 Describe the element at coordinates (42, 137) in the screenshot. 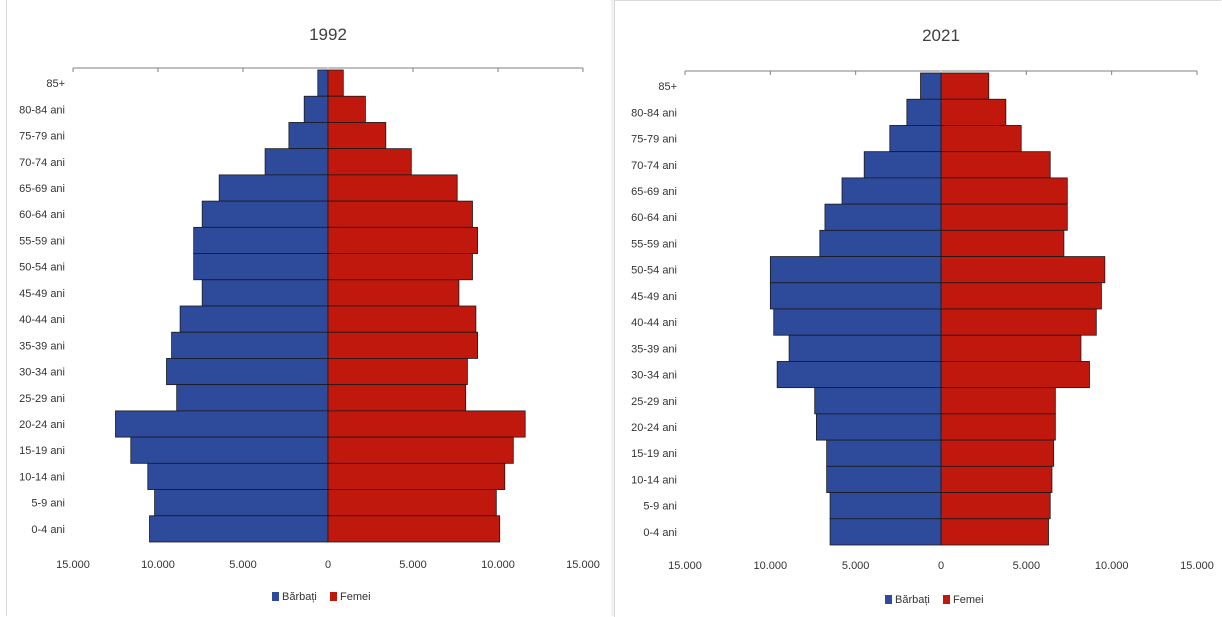

I see `age-group-label: 75-79 ani` at that location.